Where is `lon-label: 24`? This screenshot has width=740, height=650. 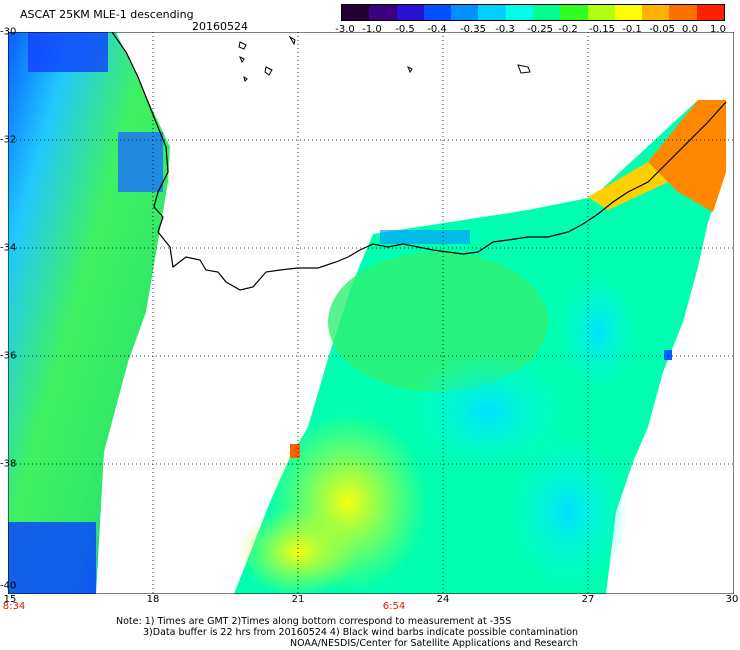
lon-label: 24 is located at coordinates (443, 599).